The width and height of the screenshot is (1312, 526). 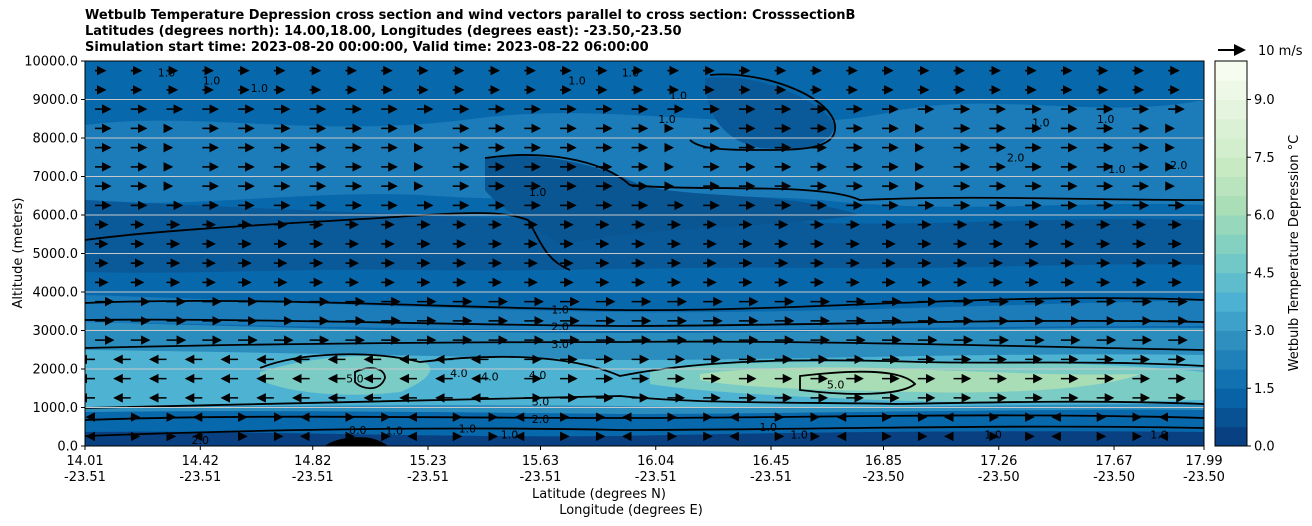 I want to click on fill-region-dark-patch, so click(x=672, y=200).